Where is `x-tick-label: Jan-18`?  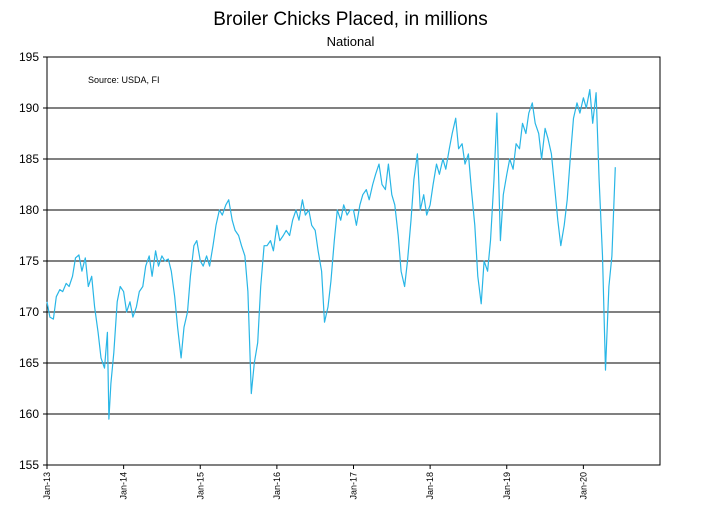
x-tick-label: Jan-18 is located at coordinates (430, 486).